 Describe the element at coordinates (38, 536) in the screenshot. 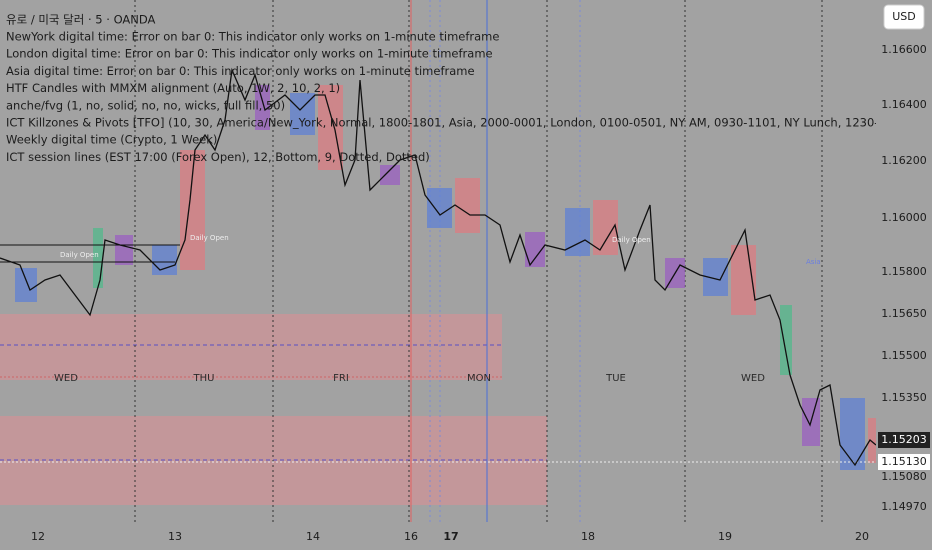

I see `time-label: 12` at that location.